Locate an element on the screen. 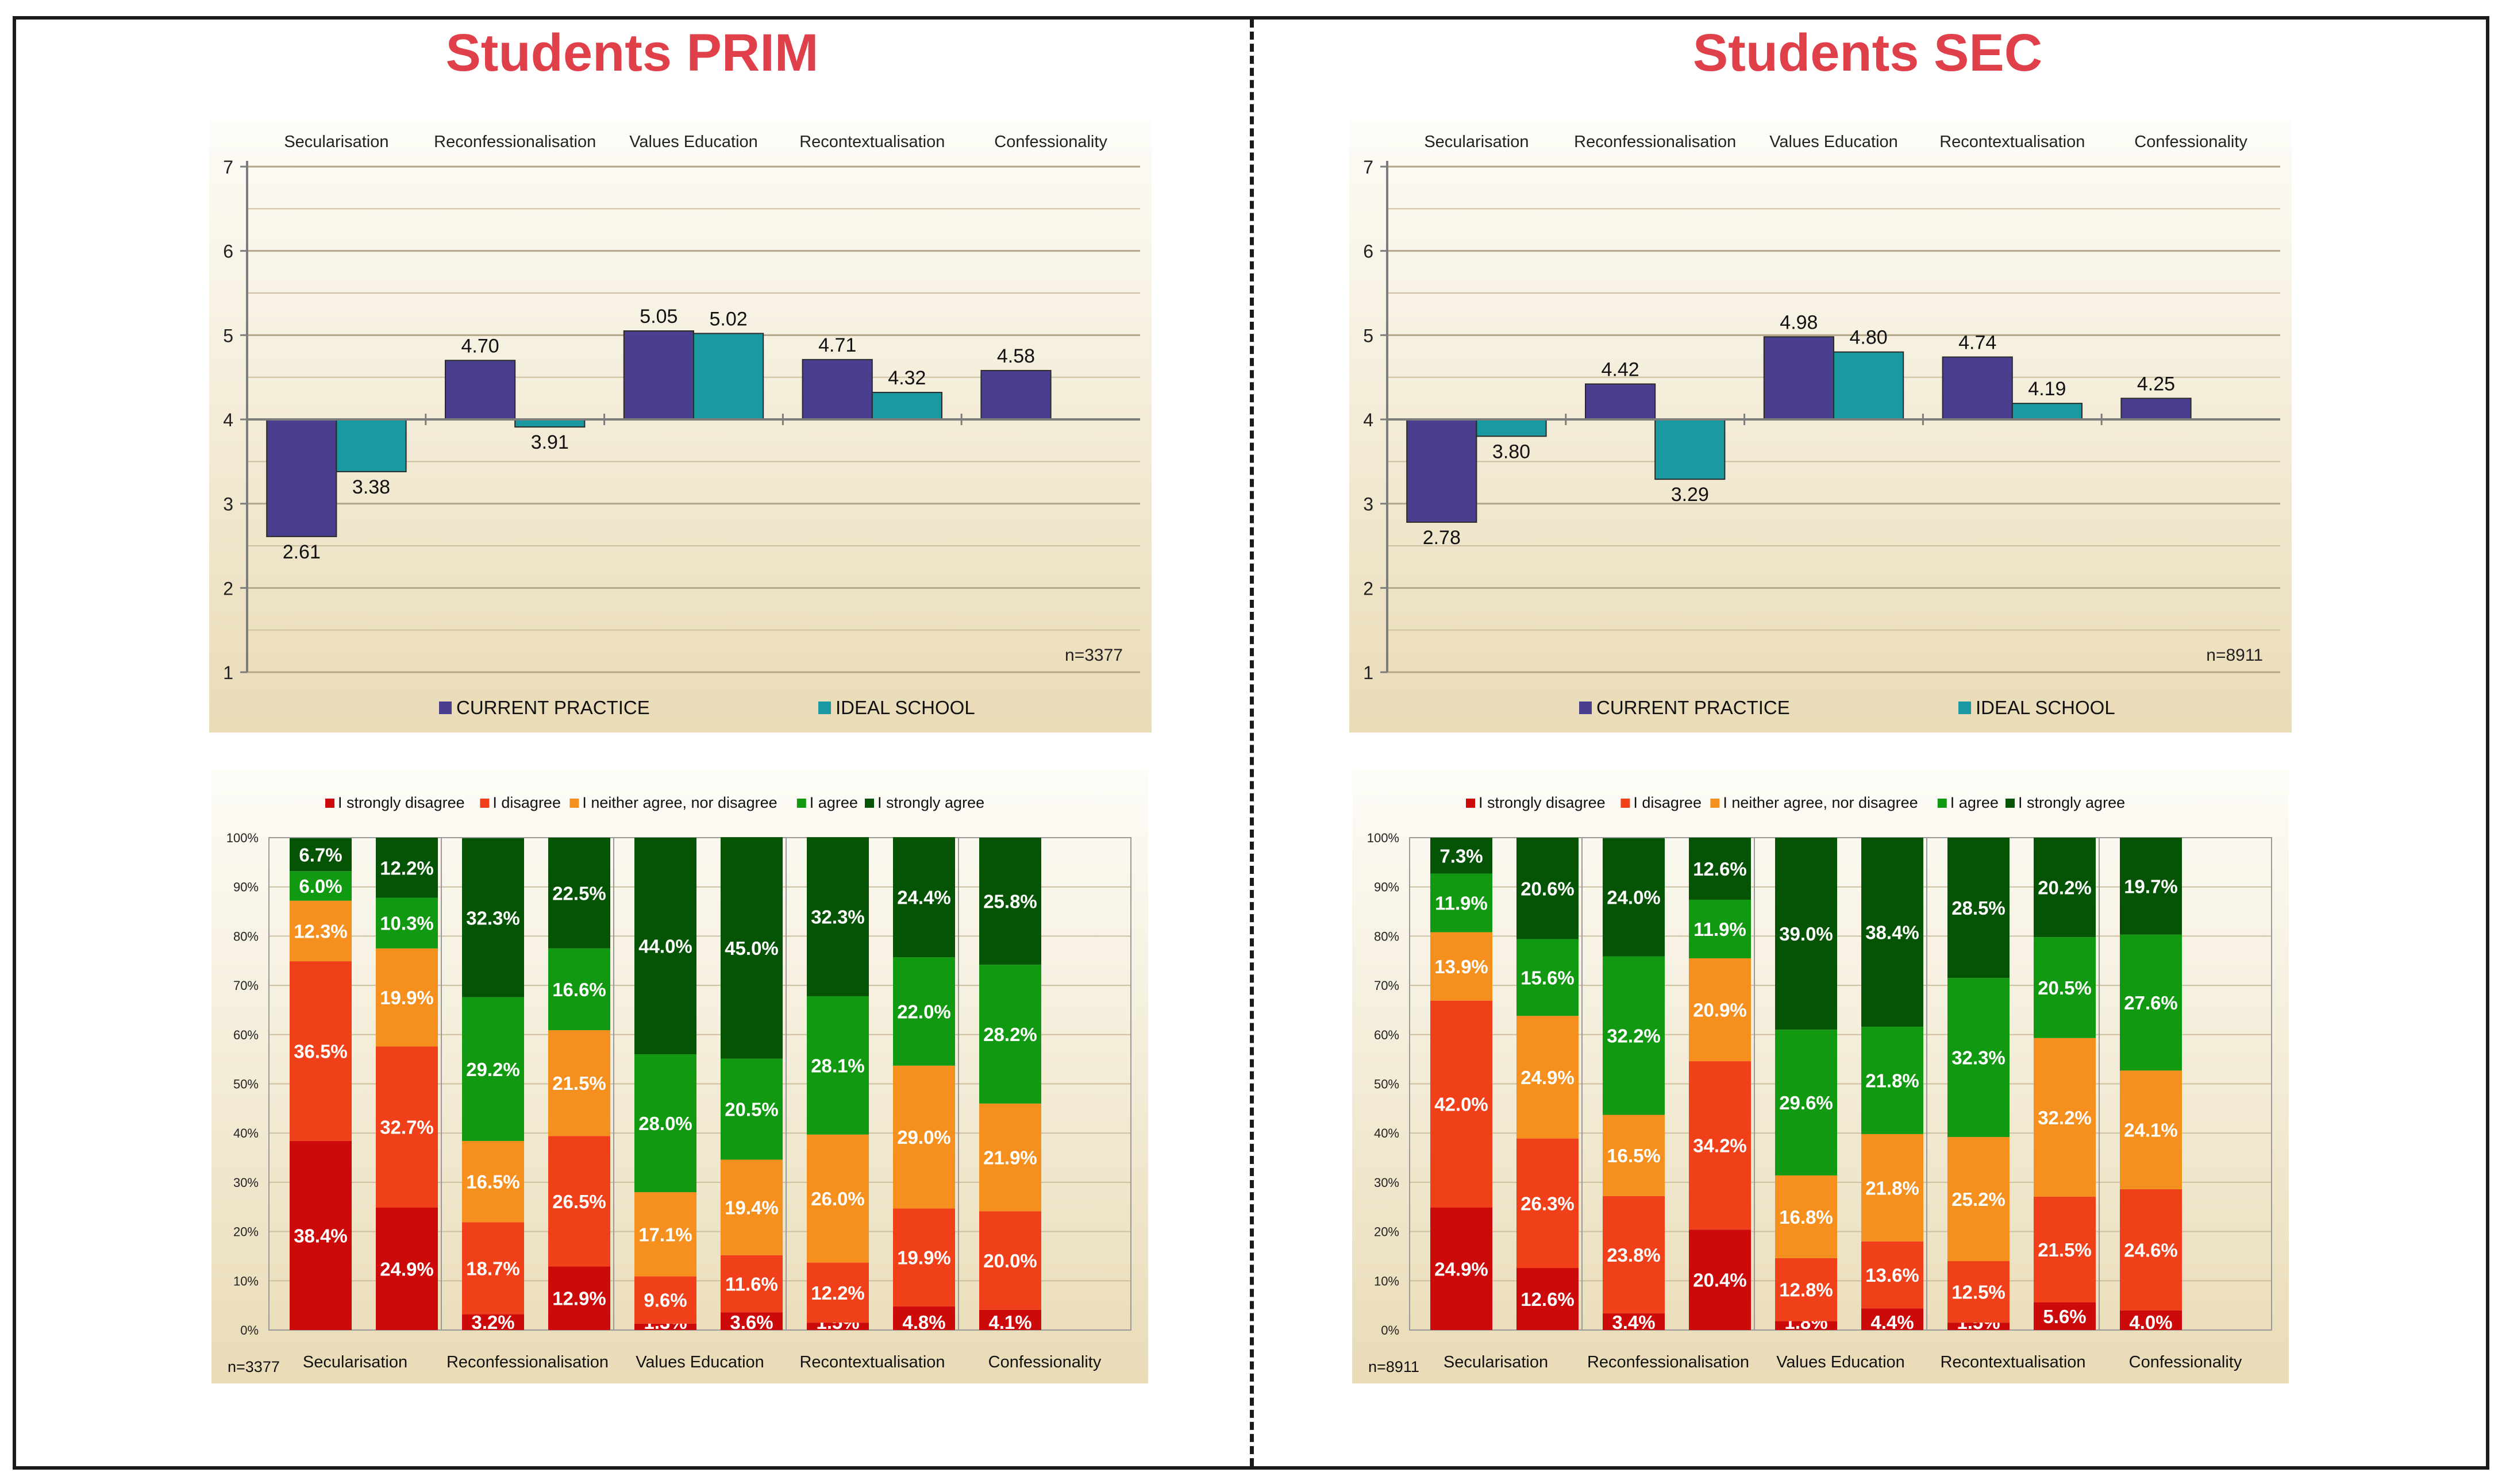  bar-value-label: 3.91 is located at coordinates (550, 442).